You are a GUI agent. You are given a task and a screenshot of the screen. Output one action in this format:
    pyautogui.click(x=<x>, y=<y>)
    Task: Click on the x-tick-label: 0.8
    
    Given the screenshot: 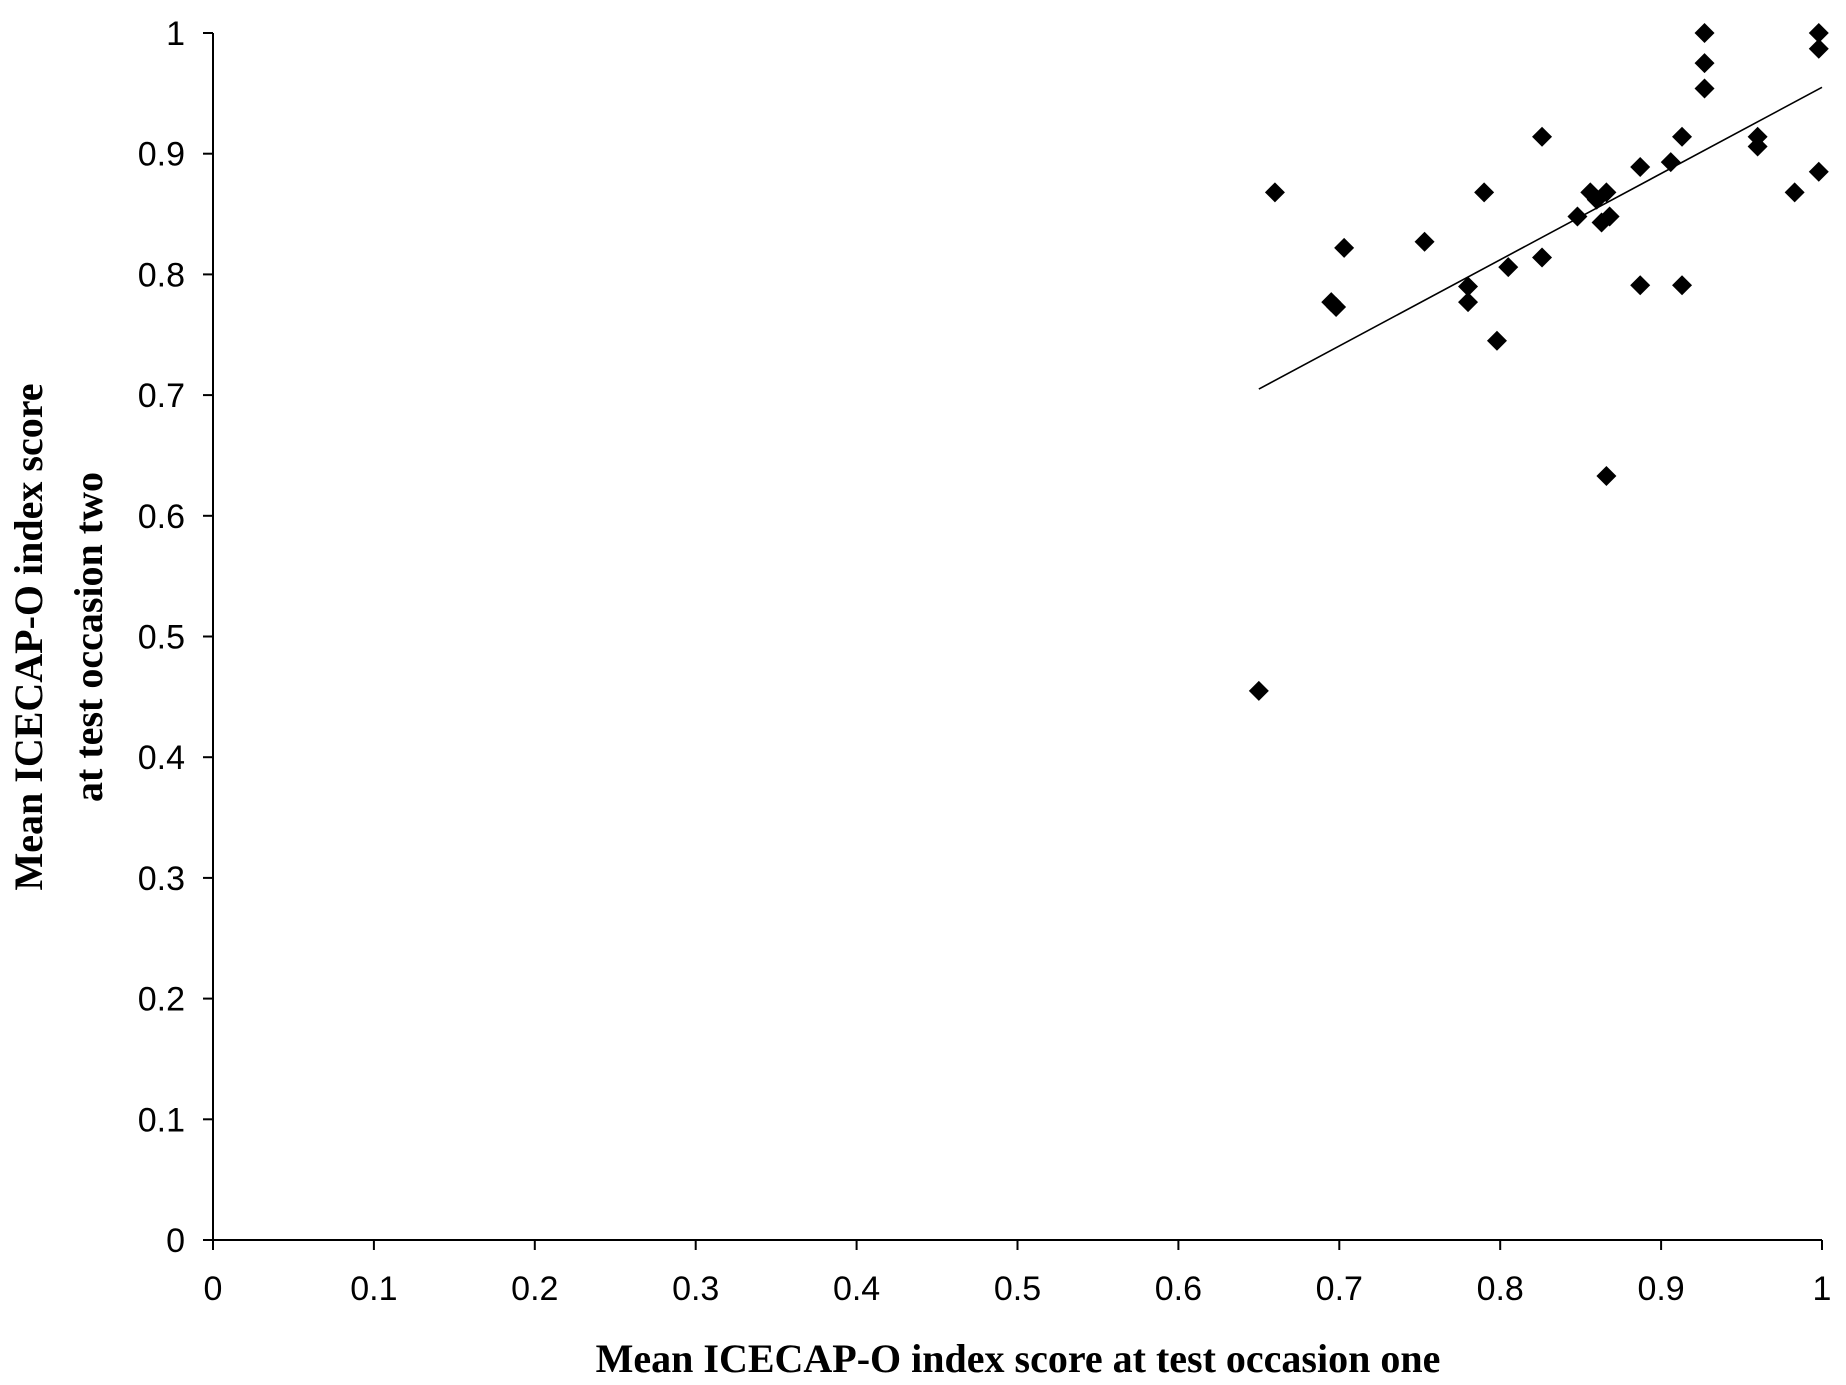 What is the action you would take?
    pyautogui.click(x=1500, y=1289)
    